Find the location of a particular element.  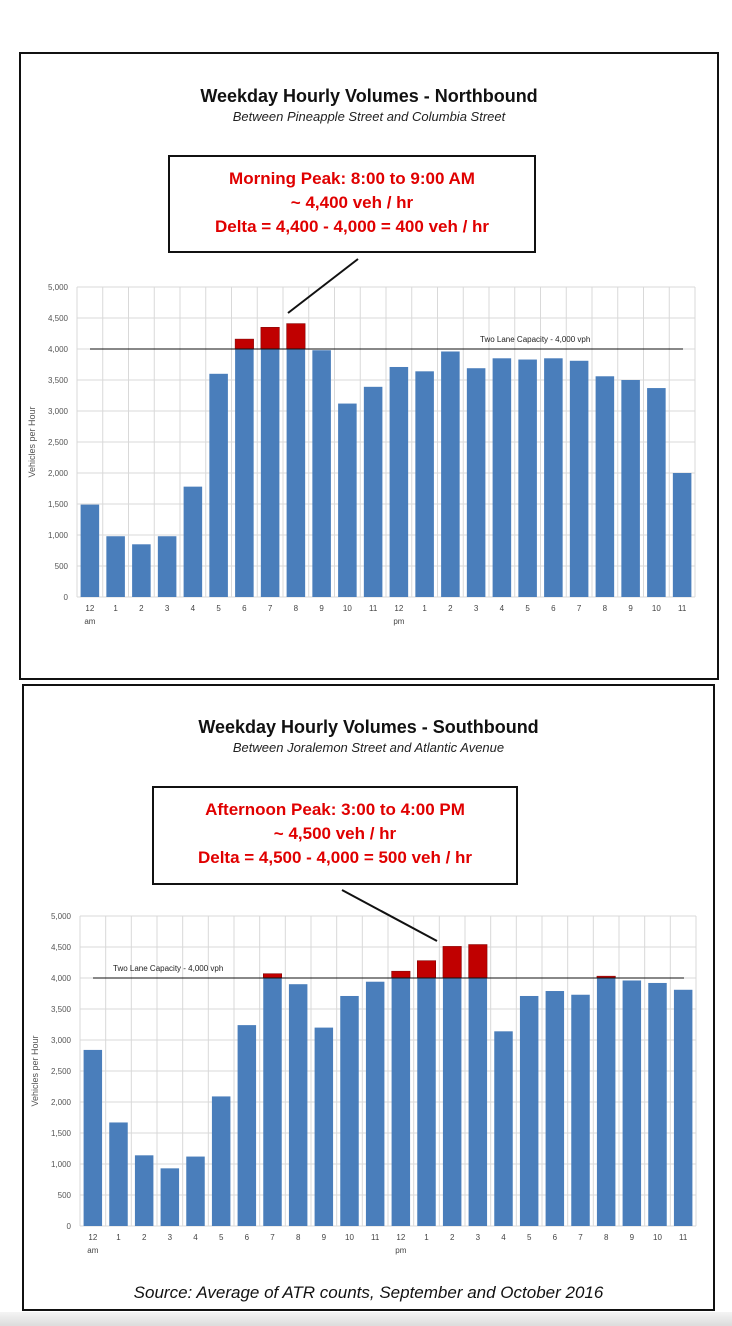

x-tick-label: 11 is located at coordinates (375, 1237).